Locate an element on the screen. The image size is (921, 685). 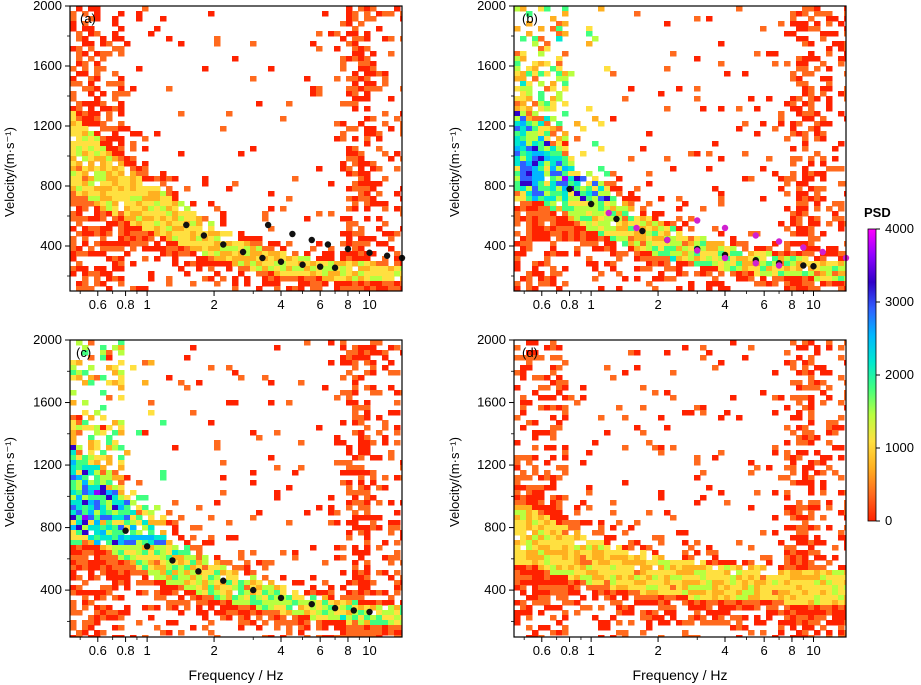
panel-label: (d) is located at coordinates (530, 352).